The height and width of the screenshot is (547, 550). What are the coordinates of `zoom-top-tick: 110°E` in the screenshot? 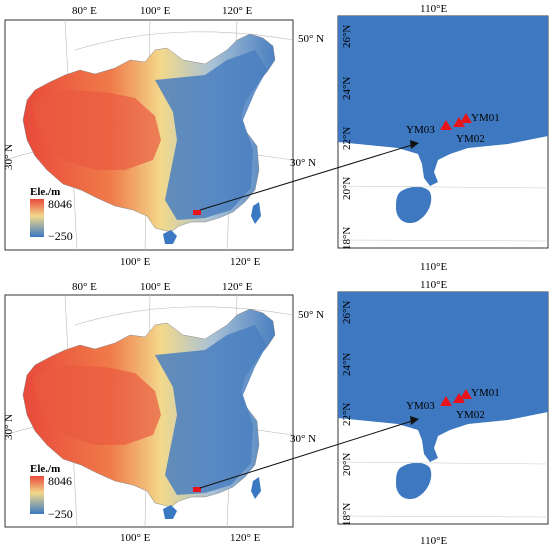 It's located at (433, 9).